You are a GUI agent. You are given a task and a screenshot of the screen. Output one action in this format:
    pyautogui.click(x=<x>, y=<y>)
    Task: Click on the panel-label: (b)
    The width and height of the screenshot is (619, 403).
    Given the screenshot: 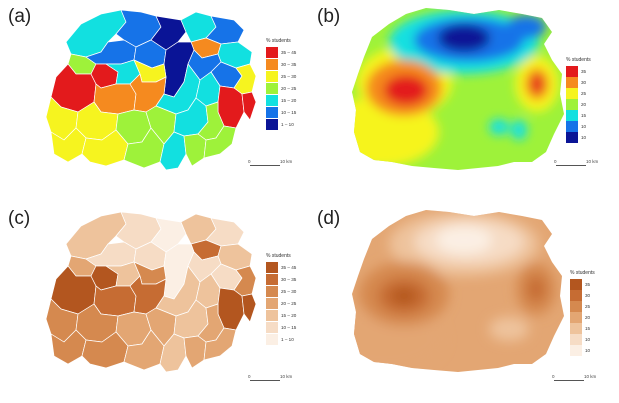 What is the action you would take?
    pyautogui.click(x=329, y=16)
    